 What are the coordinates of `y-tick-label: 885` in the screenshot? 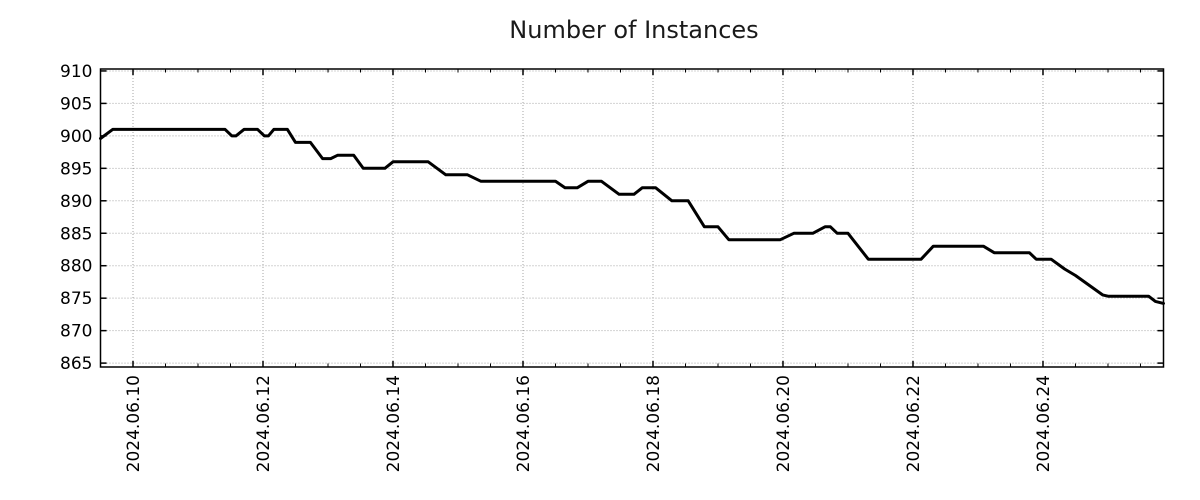 It's located at (76, 234).